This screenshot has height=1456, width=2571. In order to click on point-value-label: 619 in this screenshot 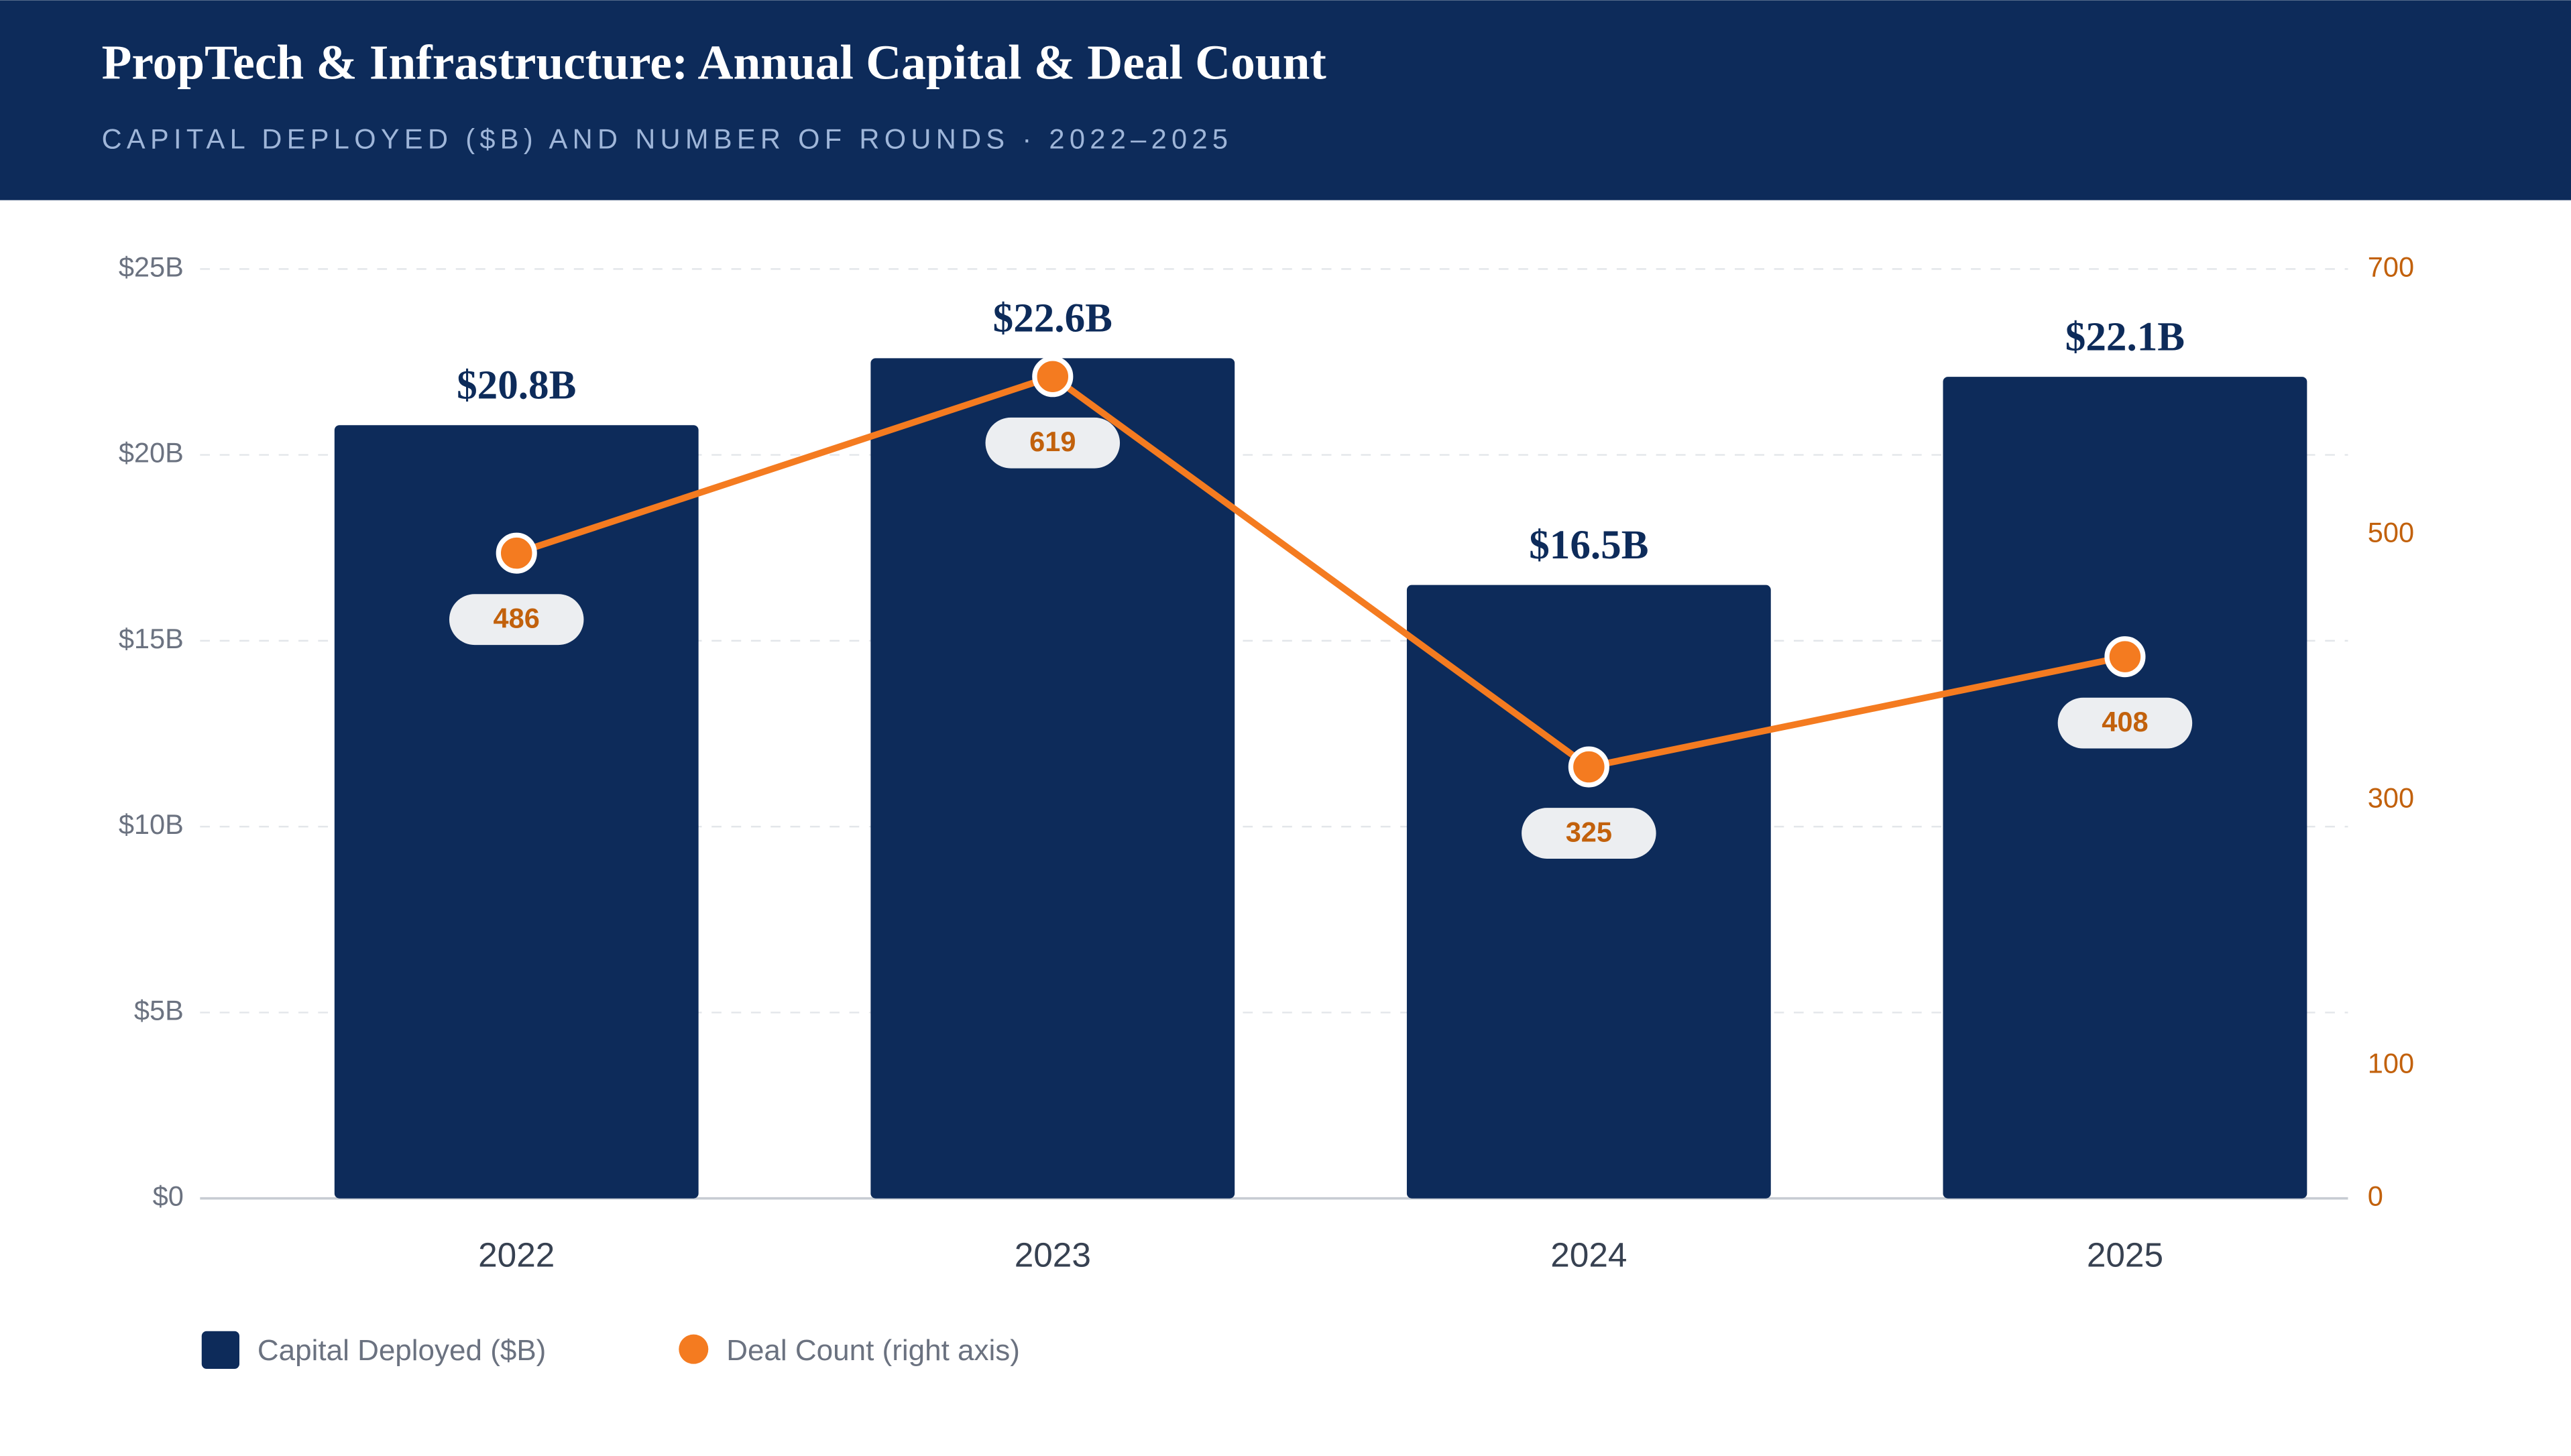, I will do `click(1052, 441)`.